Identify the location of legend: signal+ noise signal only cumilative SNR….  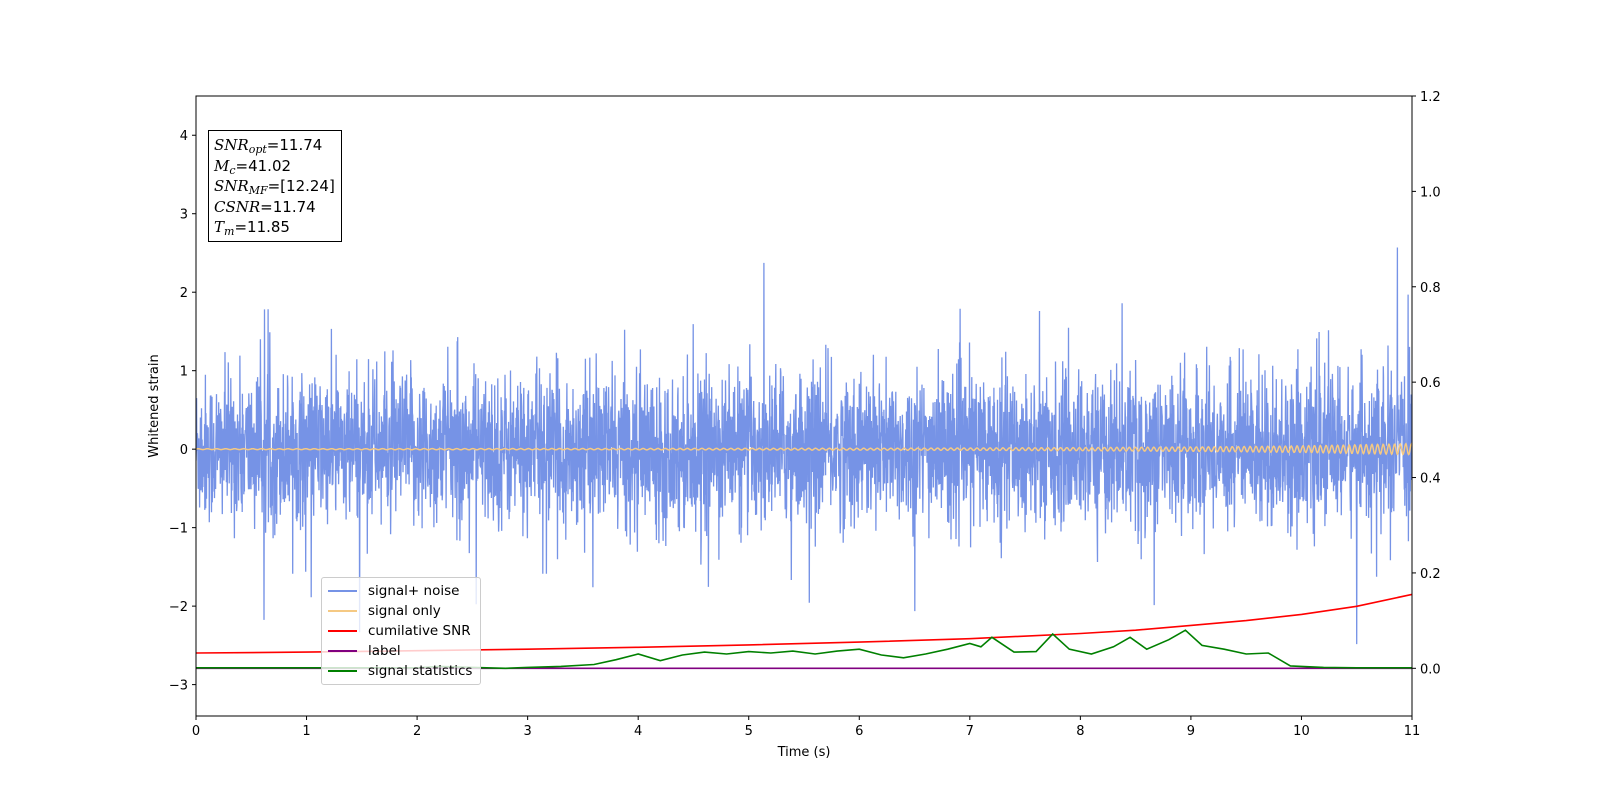
(401, 631).